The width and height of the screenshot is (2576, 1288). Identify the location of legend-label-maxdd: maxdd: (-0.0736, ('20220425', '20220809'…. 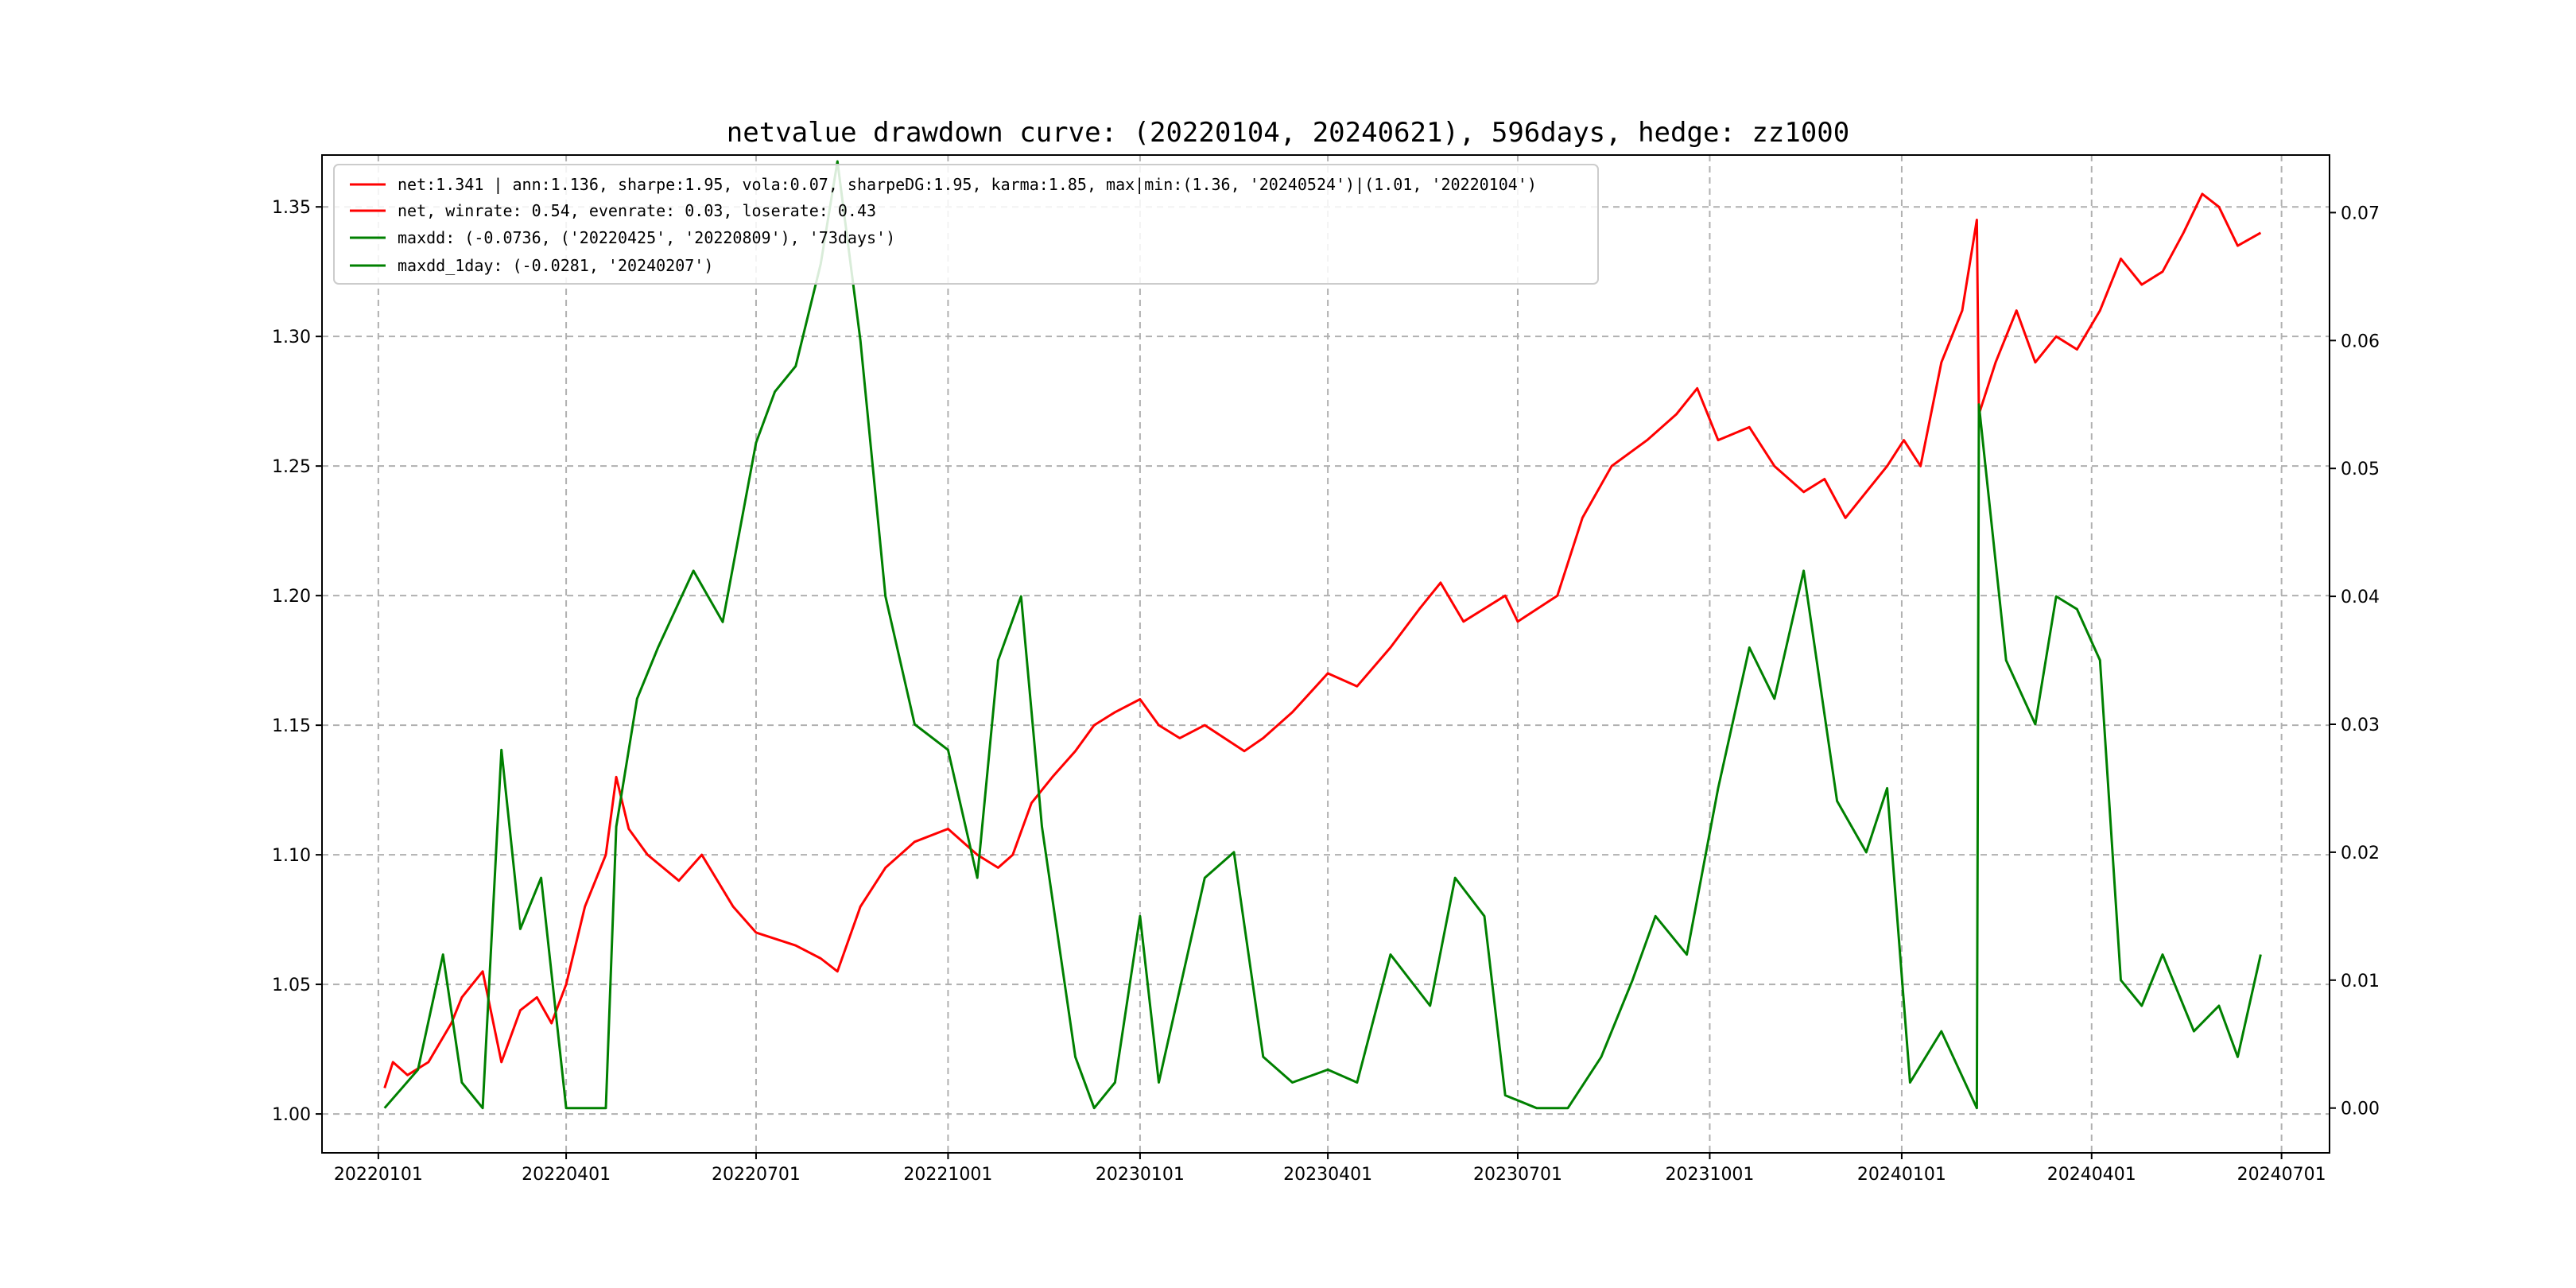
(646, 238).